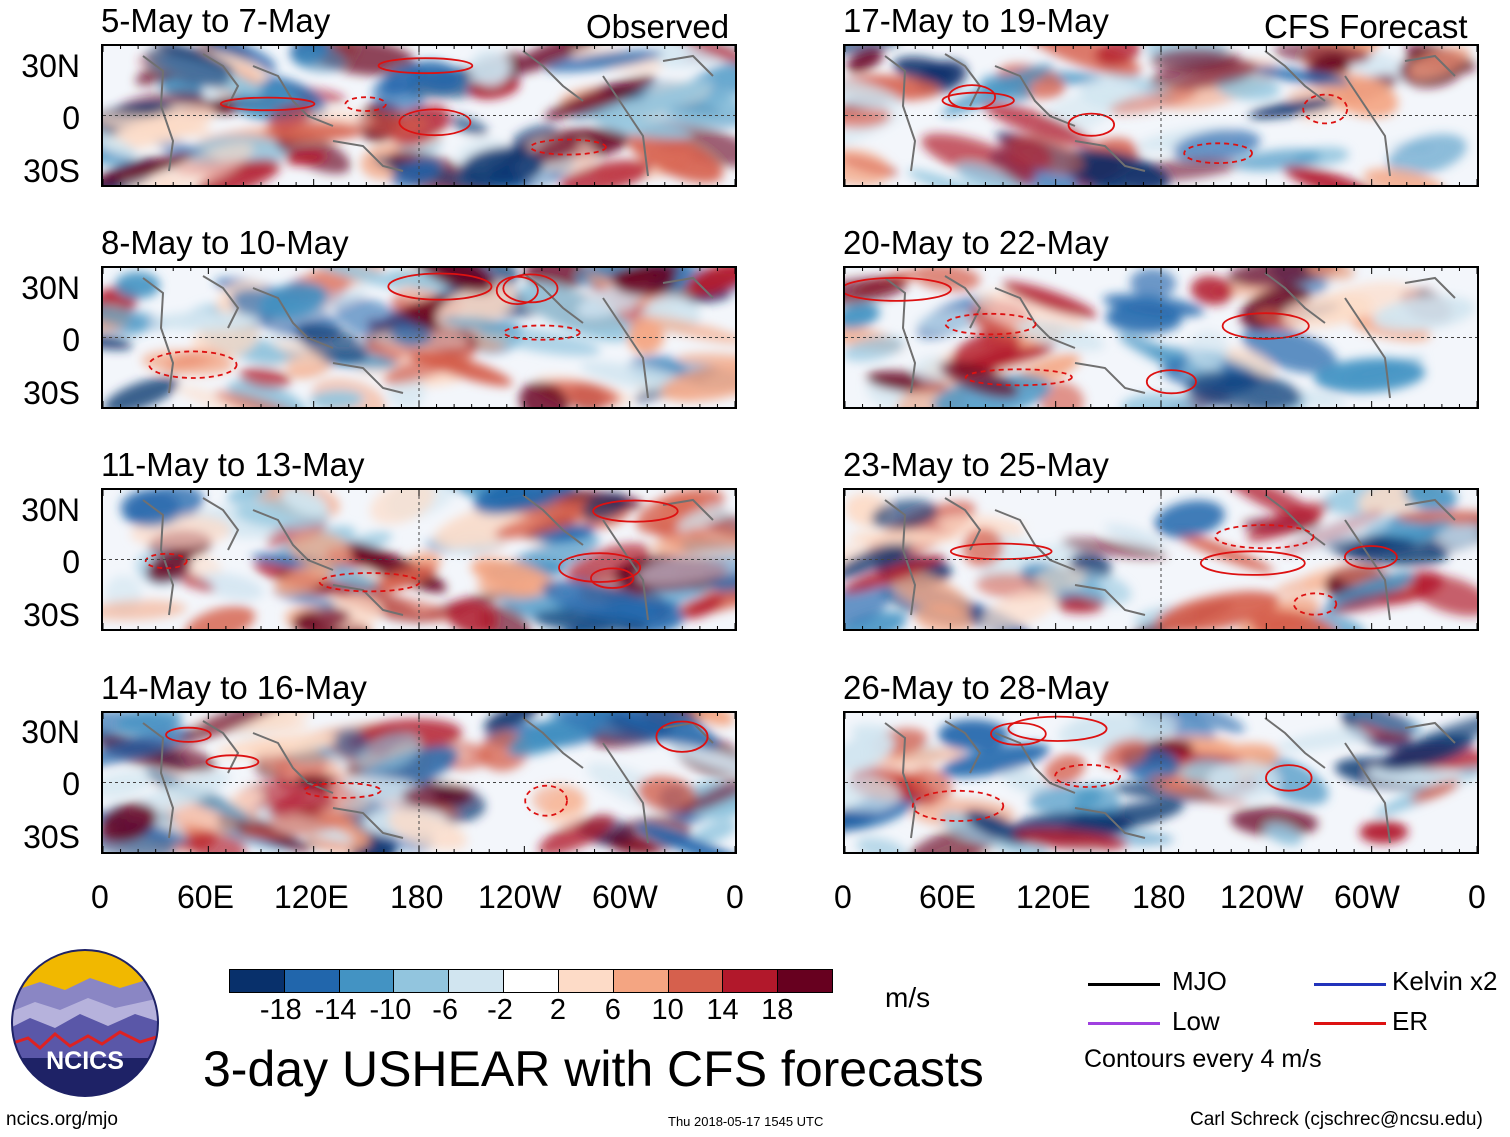 The width and height of the screenshot is (1510, 1137). What do you see at coordinates (1445, 981) in the screenshot?
I see `legend-label-kelvin: Kelvin x2` at bounding box center [1445, 981].